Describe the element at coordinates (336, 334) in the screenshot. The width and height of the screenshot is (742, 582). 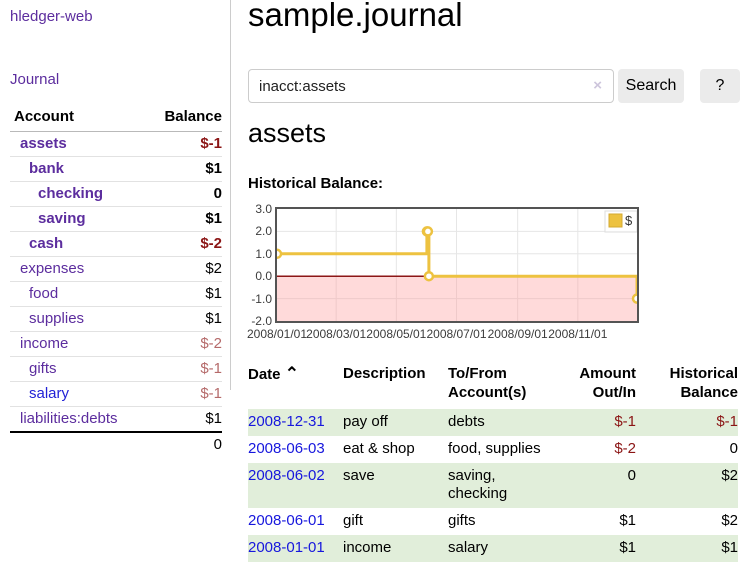
I see `x-tick-label: 2008/03/01` at that location.